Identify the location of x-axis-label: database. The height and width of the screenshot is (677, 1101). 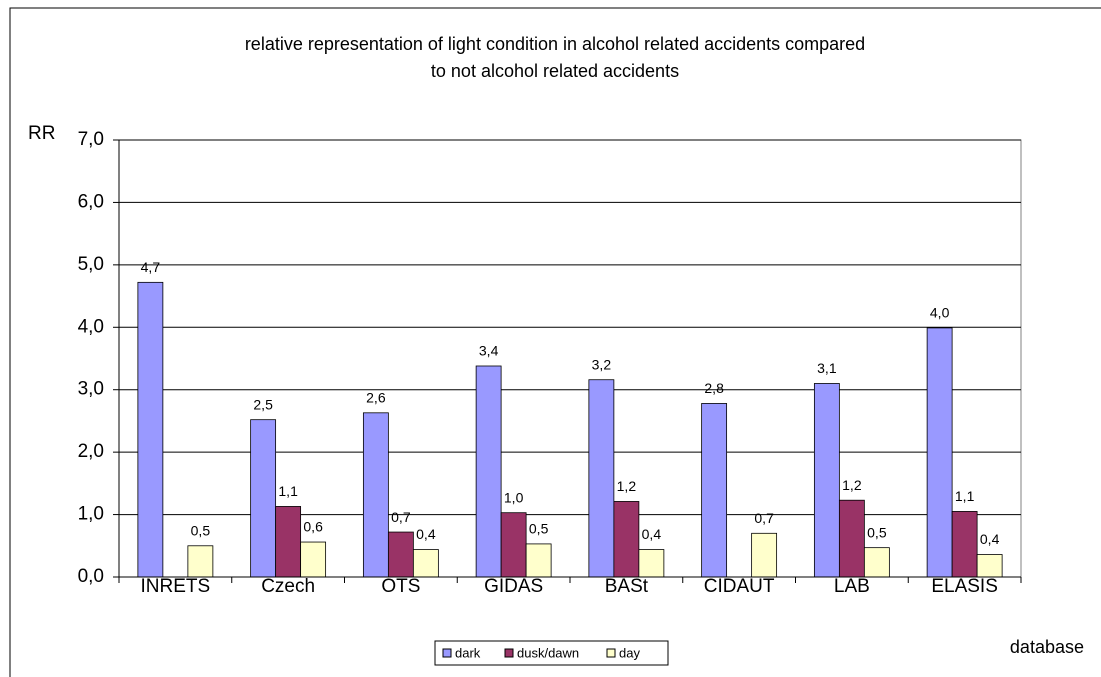
(1047, 647).